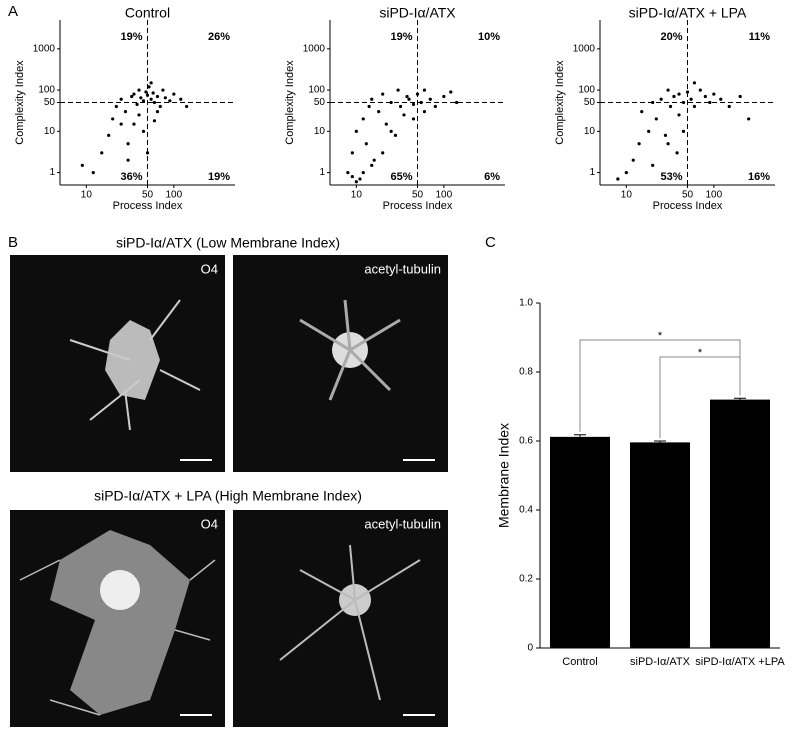 The image size is (800, 744). What do you see at coordinates (148, 206) in the screenshot?
I see `x-axis-label: Process Index` at bounding box center [148, 206].